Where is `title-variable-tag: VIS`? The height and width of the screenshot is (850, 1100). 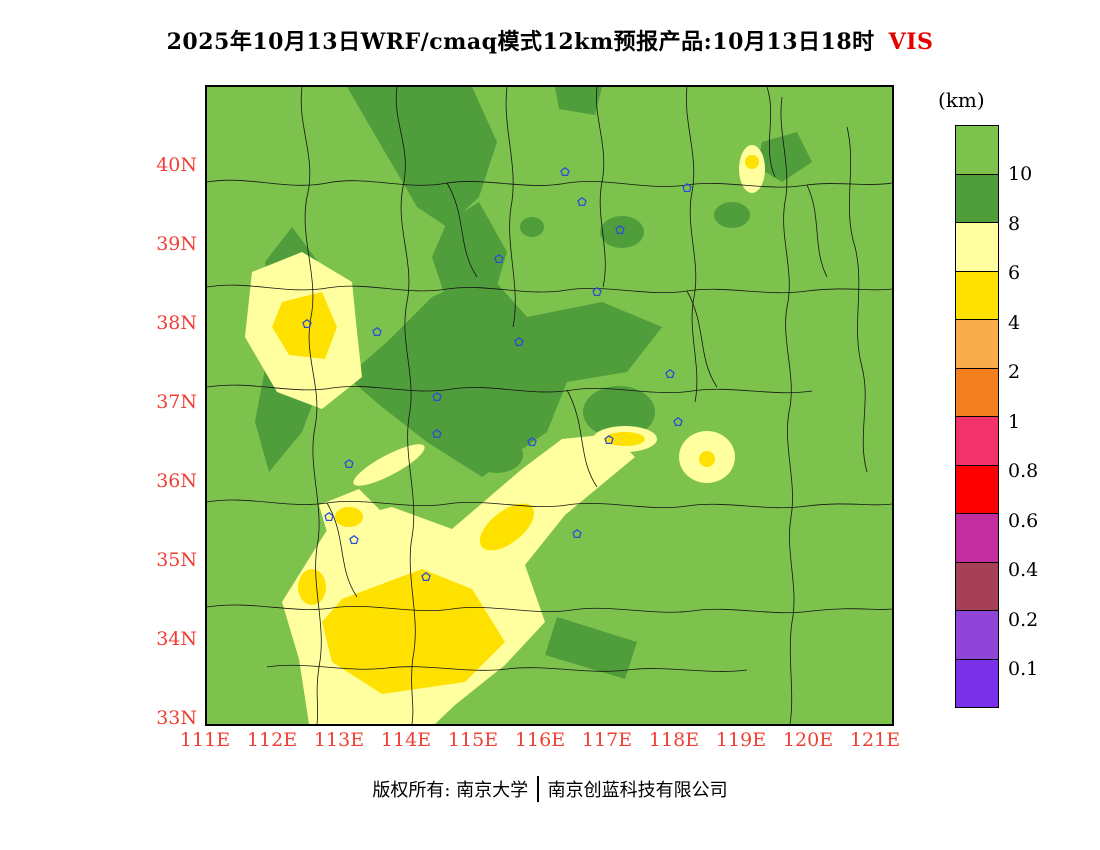 title-variable-tag: VIS is located at coordinates (911, 42).